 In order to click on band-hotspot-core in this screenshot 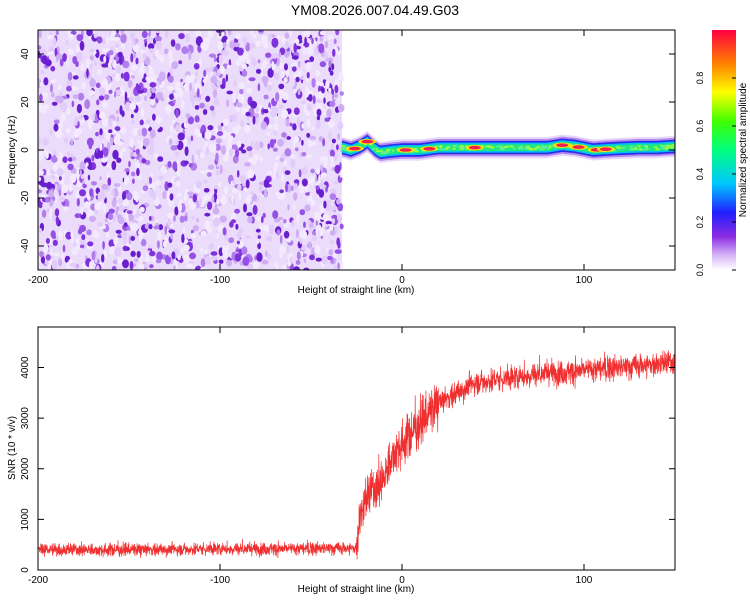, I will do `click(405, 150)`.